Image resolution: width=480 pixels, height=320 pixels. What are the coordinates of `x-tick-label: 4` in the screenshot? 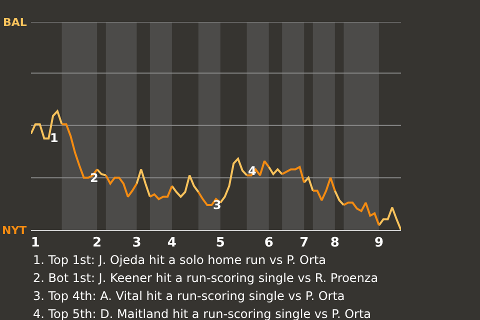 It's located at (171, 243).